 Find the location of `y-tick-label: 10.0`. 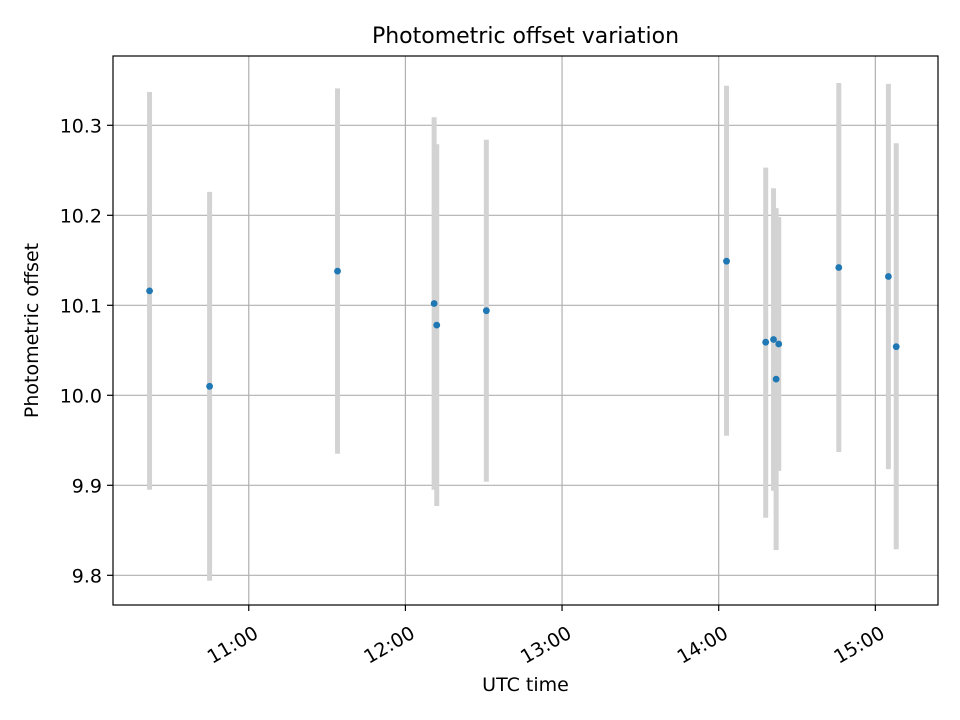

y-tick-label: 10.0 is located at coordinates (81, 396).